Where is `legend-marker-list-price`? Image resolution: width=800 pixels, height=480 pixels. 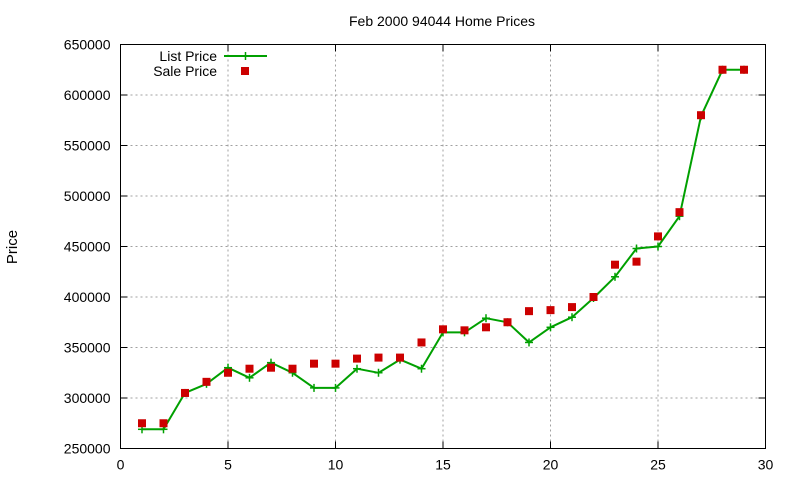 legend-marker-list-price is located at coordinates (245, 56).